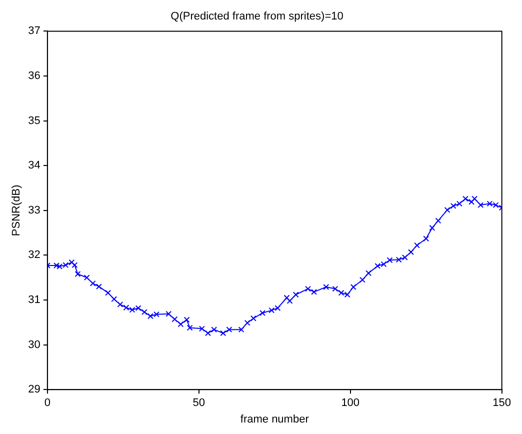 This screenshot has width=522, height=434. Describe the element at coordinates (34, 120) in the screenshot. I see `y-tick-label: 35` at that location.